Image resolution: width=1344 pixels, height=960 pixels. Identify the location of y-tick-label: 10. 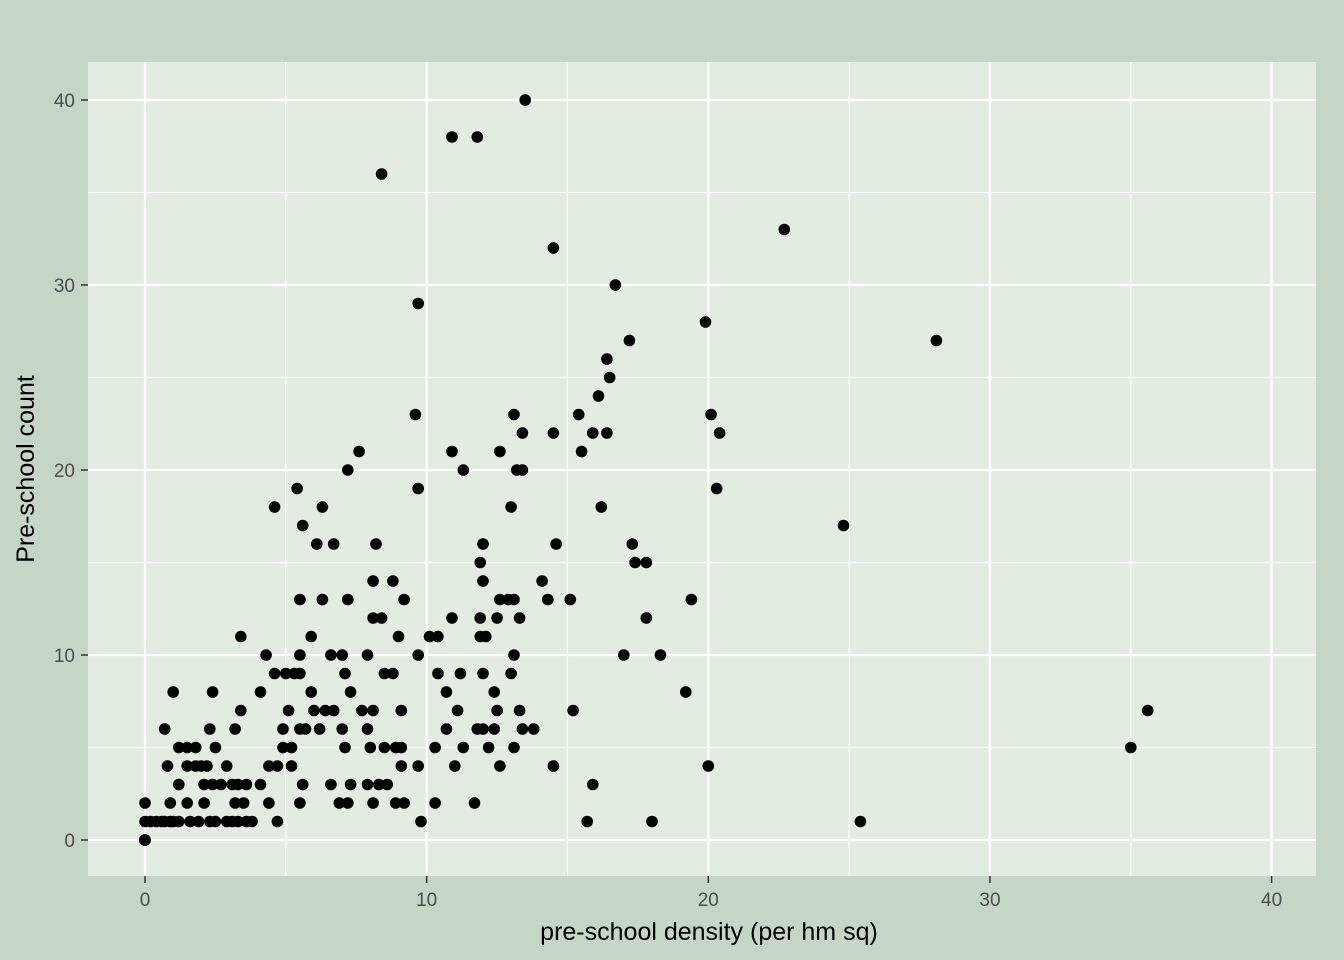
(64, 656).